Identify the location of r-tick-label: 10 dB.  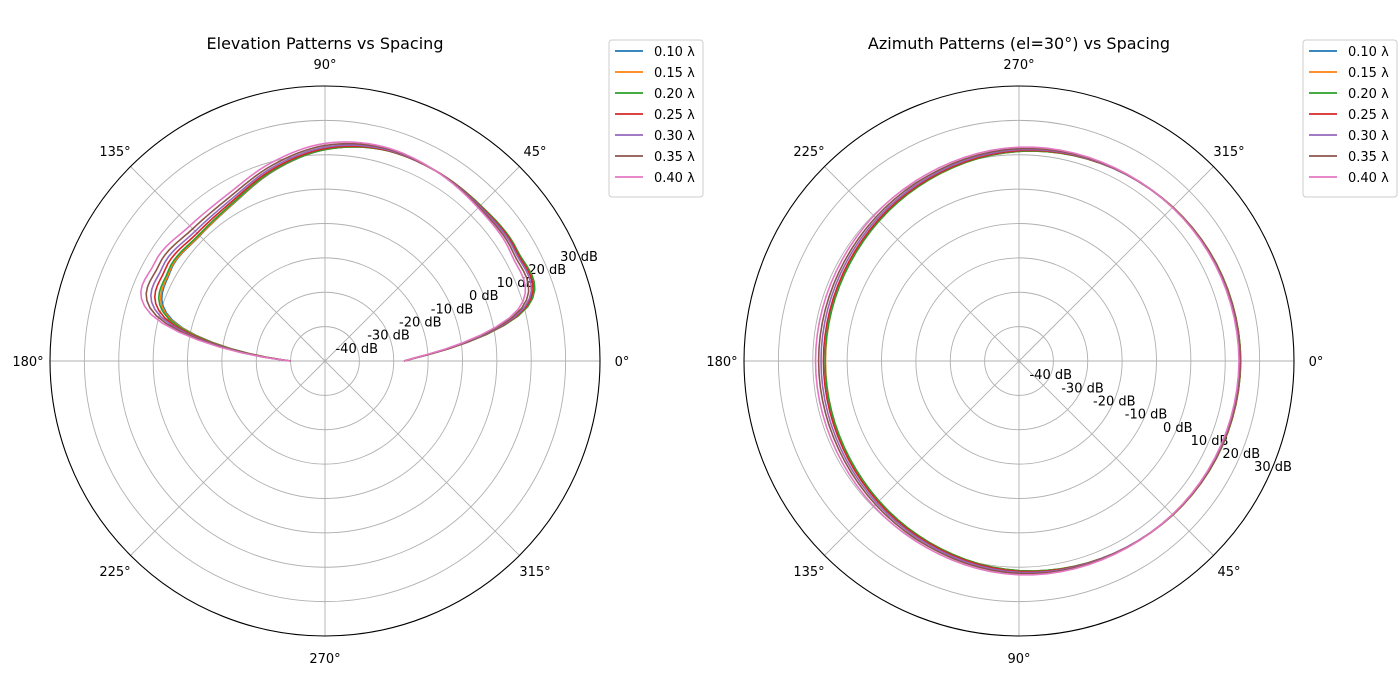
(1210, 441).